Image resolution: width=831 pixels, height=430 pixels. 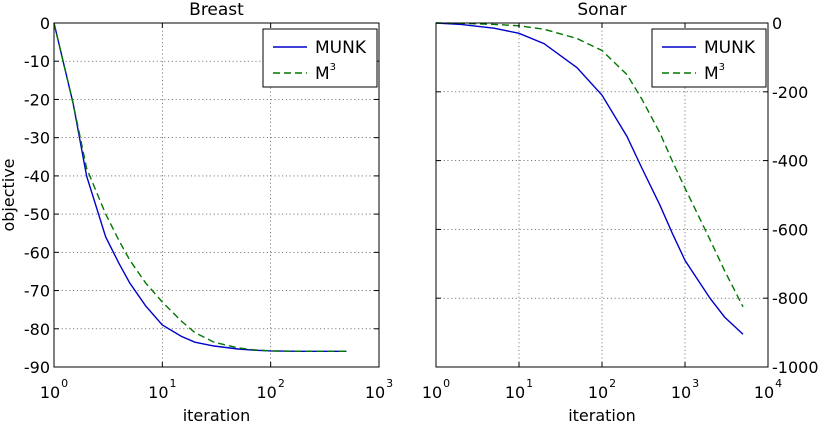 What do you see at coordinates (37, 291) in the screenshot?
I see `y-tick-label: -70` at bounding box center [37, 291].